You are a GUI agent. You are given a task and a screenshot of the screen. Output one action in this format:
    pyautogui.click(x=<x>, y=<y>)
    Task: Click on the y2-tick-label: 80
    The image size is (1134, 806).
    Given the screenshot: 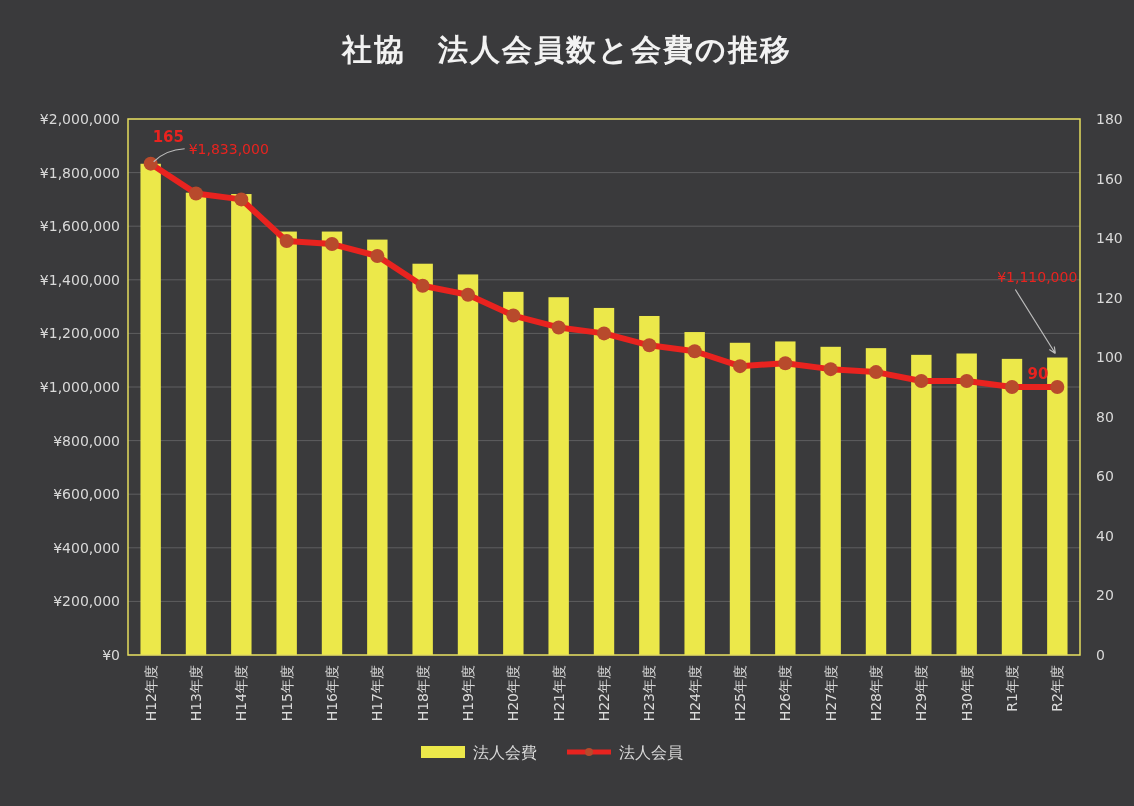 What is the action you would take?
    pyautogui.click(x=1105, y=416)
    